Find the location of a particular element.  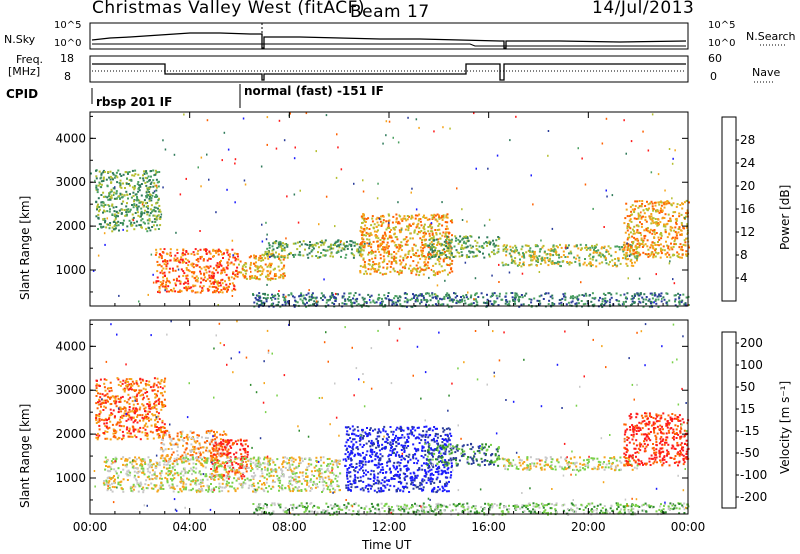

x-tick-label: 04:00 is located at coordinates (189, 527).